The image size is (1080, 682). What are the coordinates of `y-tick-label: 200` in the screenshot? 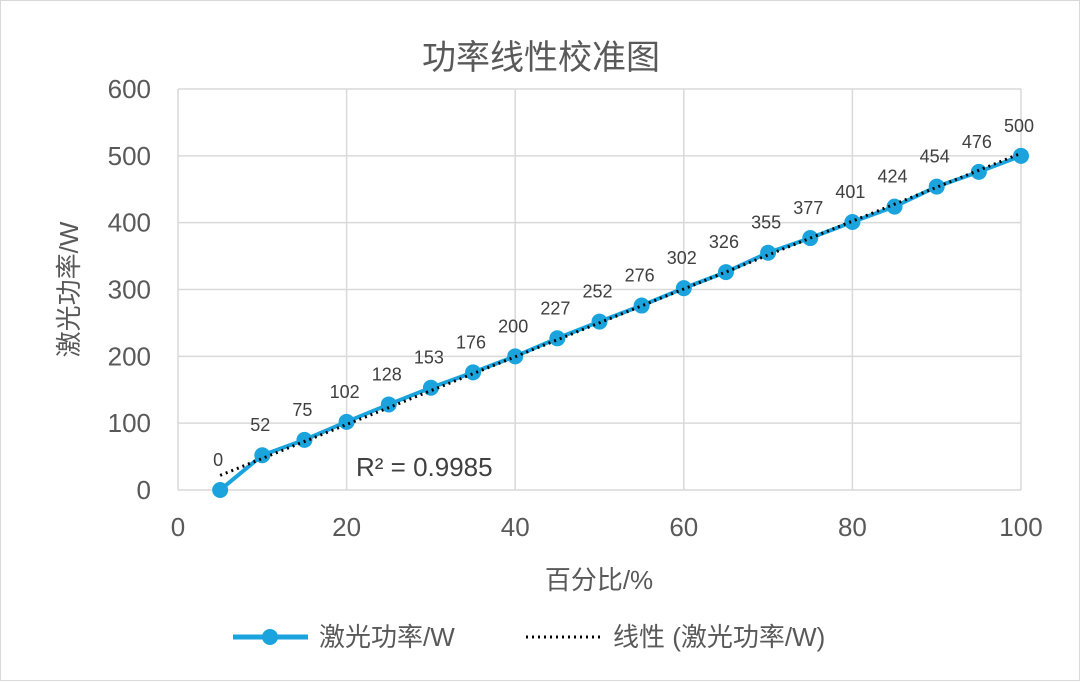 It's located at (129, 356).